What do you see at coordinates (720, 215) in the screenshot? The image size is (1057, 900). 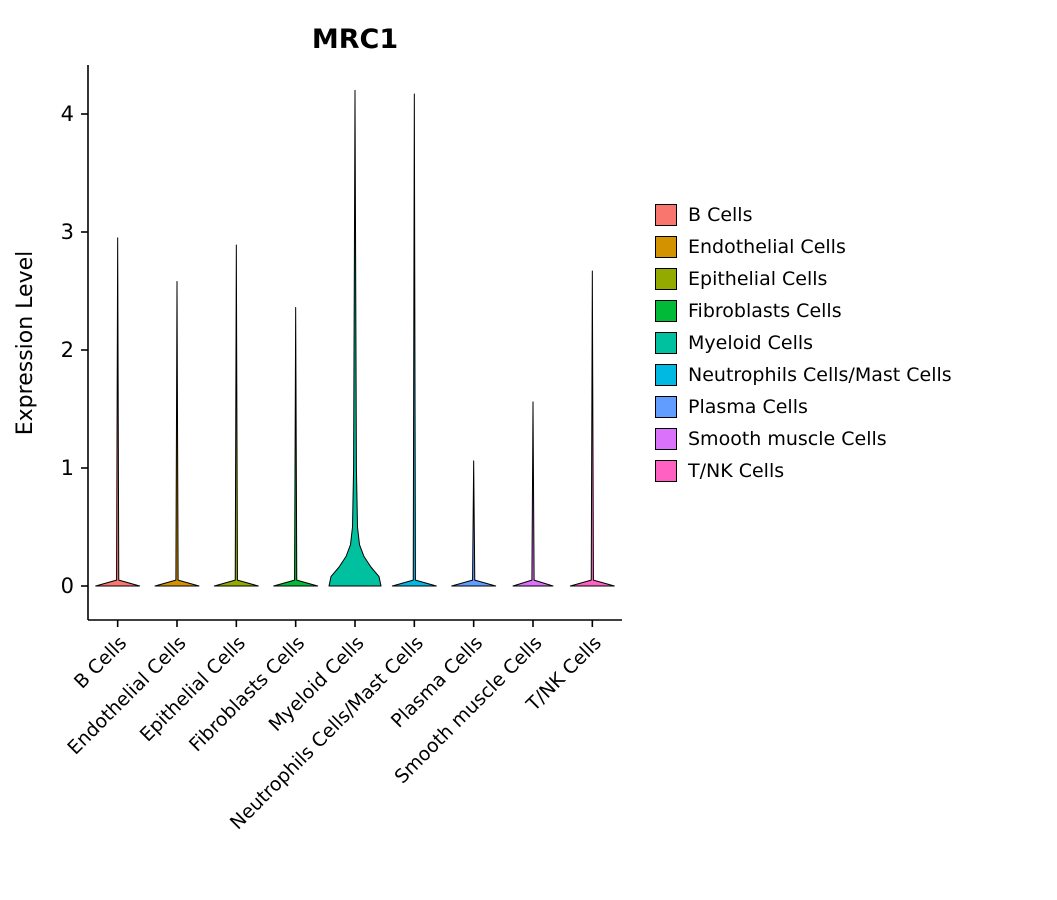 I see `legend-label: B Cells` at bounding box center [720, 215].